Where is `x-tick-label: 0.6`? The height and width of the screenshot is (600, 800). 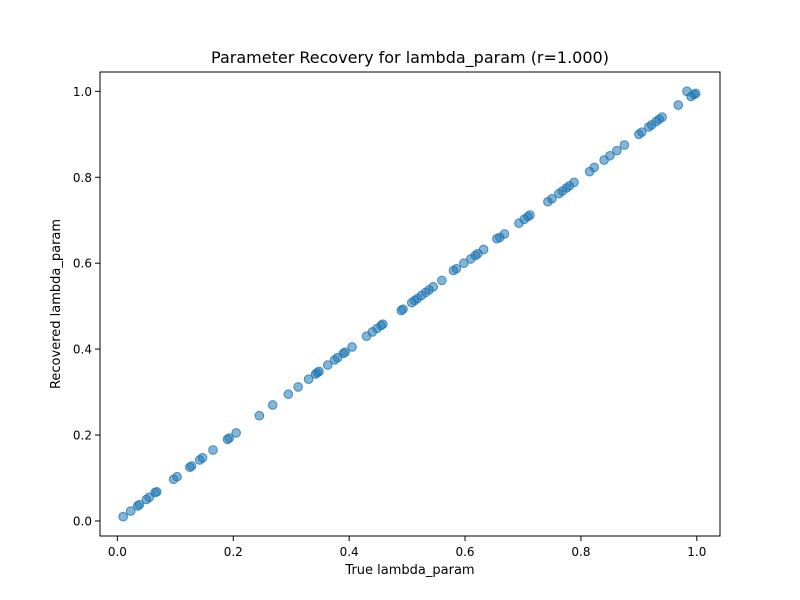 x-tick-label: 0.6 is located at coordinates (464, 552).